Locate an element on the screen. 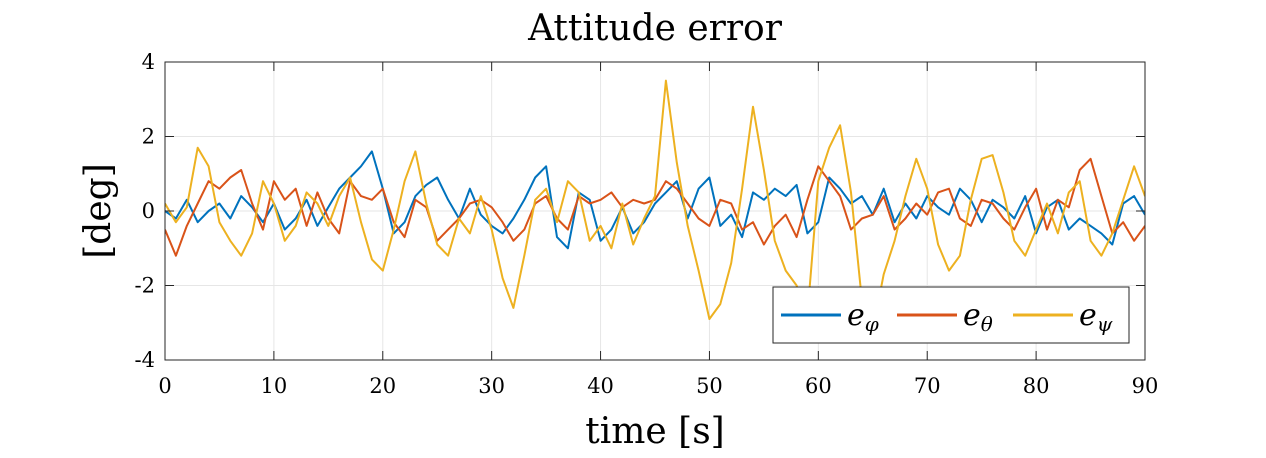  x-tick-label: 70 is located at coordinates (927, 386).